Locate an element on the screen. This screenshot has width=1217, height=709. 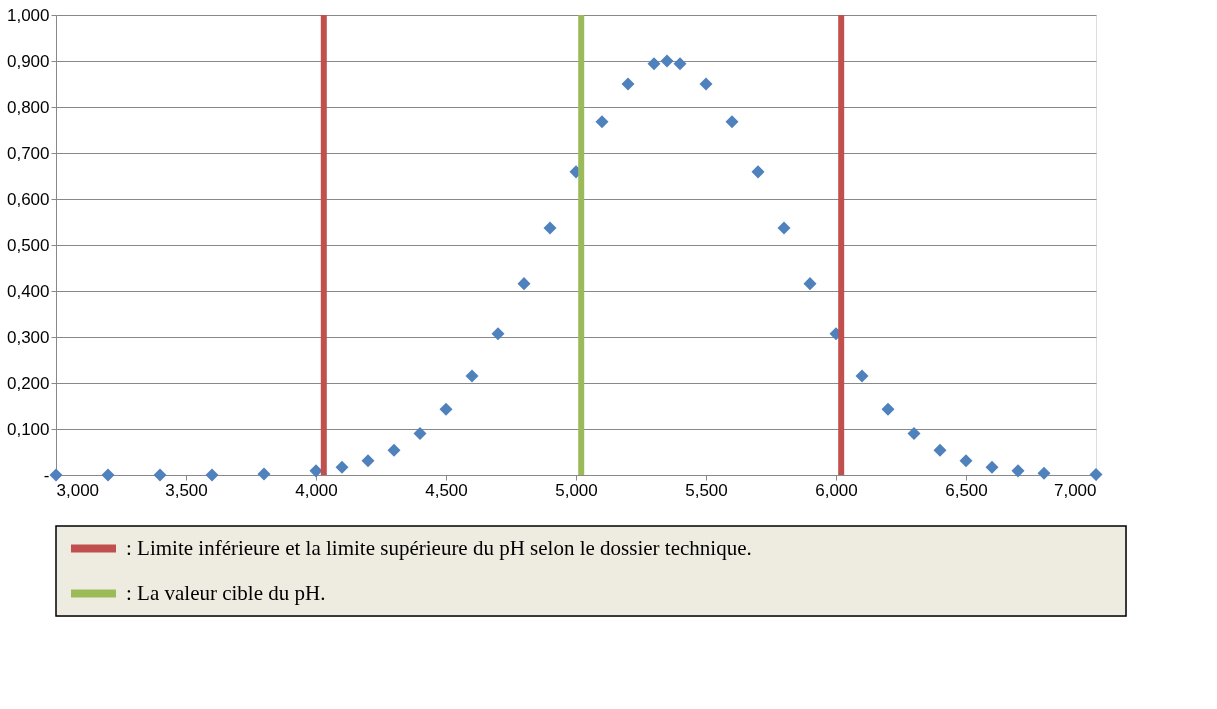
y-tick-label: 0,600 is located at coordinates (28, 199).